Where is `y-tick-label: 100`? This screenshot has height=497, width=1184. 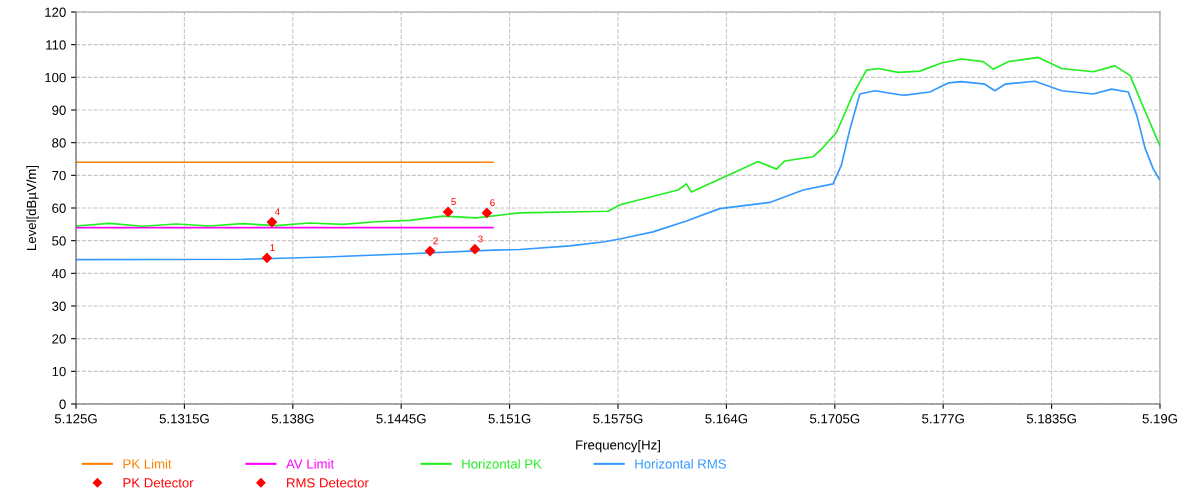
y-tick-label: 100 is located at coordinates (55, 77).